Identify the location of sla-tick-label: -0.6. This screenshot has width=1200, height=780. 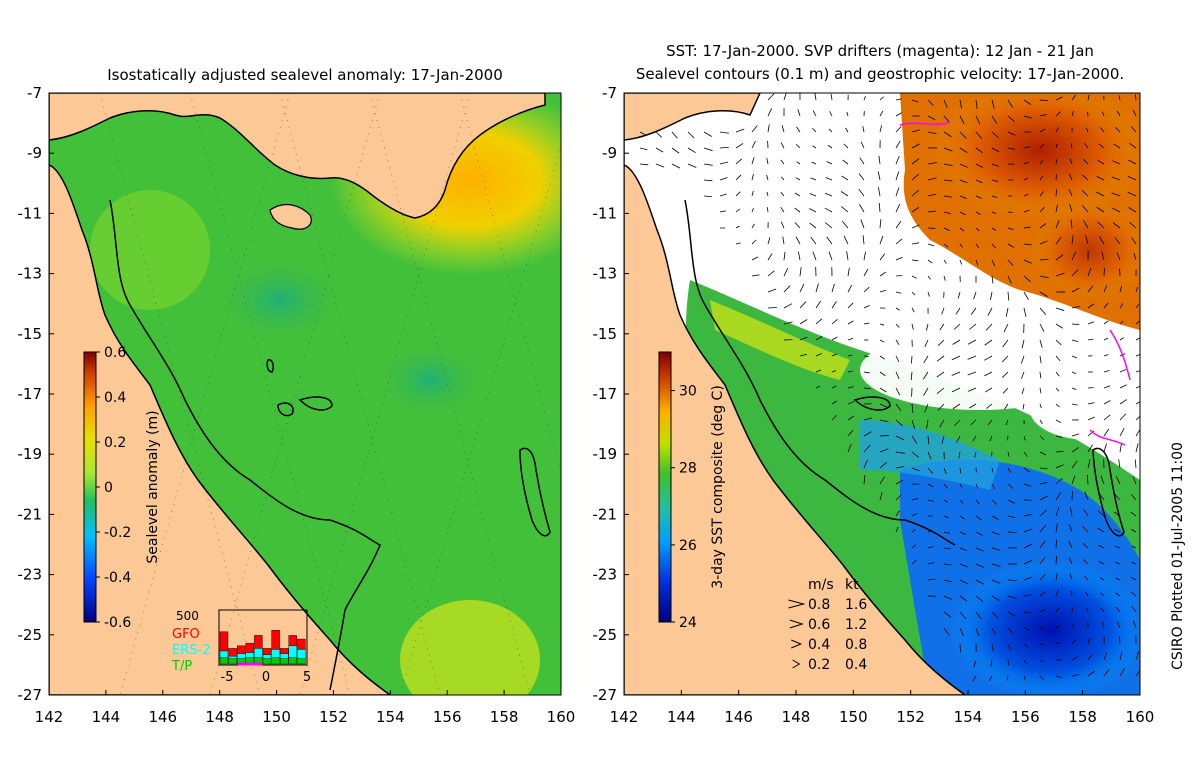
(117, 623).